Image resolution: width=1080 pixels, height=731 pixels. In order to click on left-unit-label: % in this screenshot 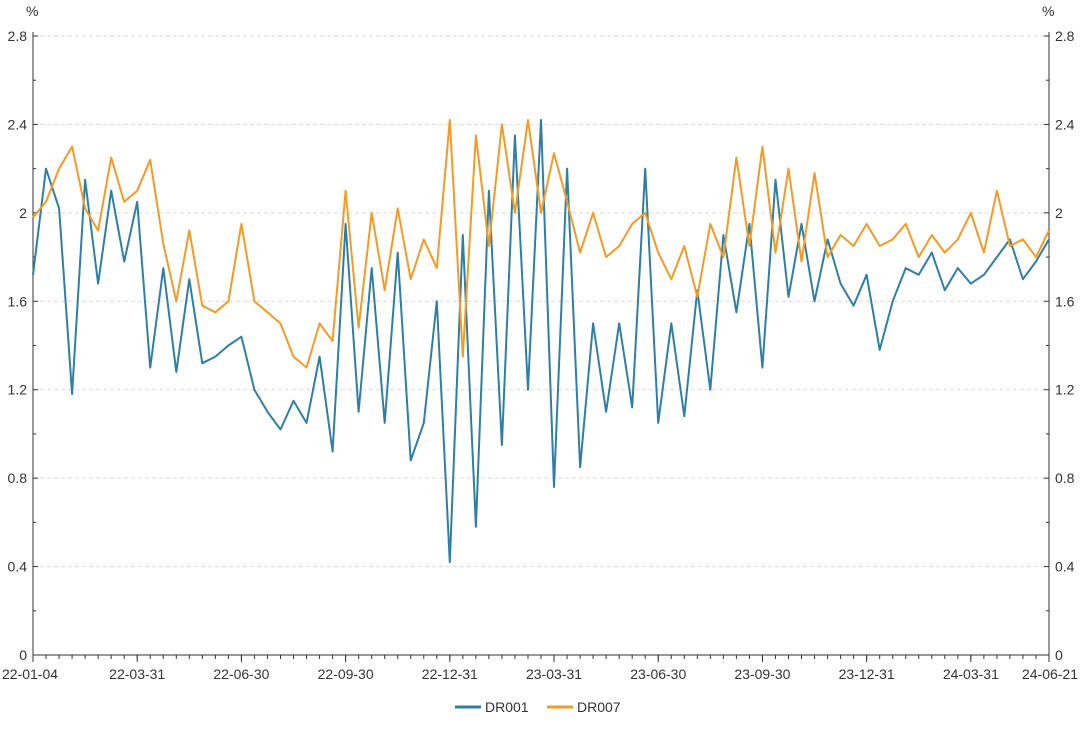, I will do `click(32, 11)`.